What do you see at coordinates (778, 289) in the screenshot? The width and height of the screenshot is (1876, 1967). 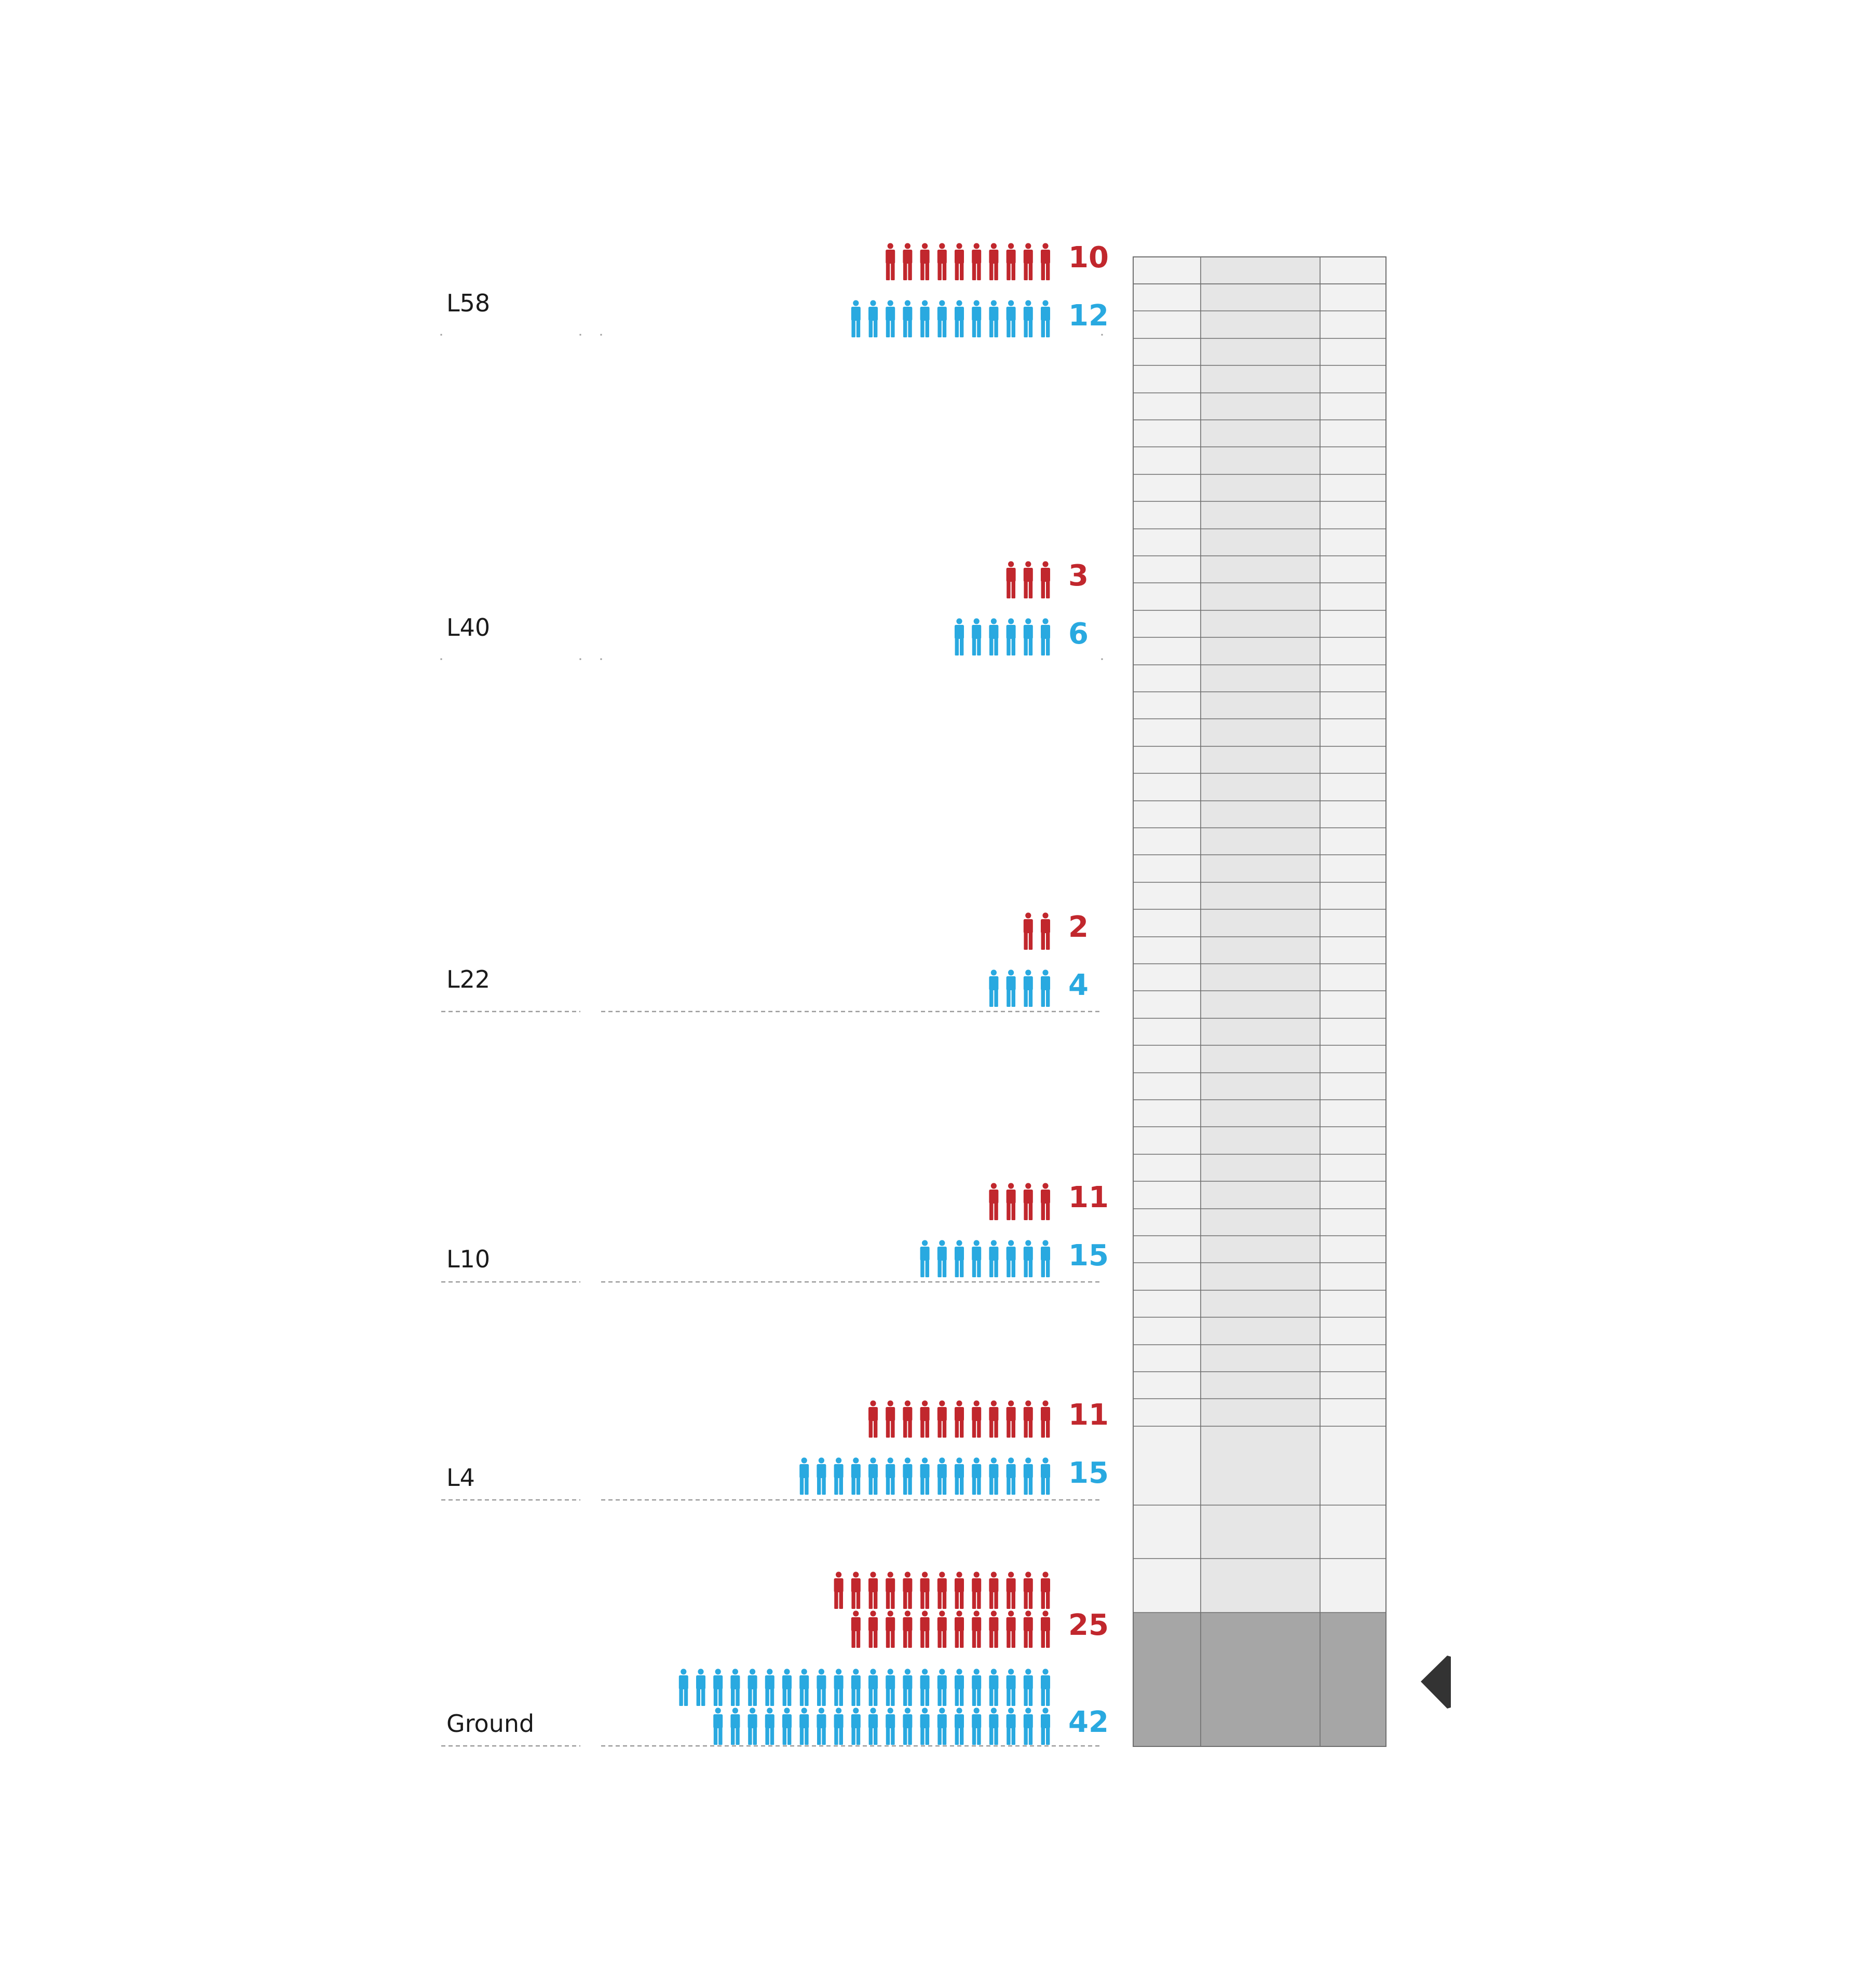 I see `level-group-l58: L58 10 12` at bounding box center [778, 289].